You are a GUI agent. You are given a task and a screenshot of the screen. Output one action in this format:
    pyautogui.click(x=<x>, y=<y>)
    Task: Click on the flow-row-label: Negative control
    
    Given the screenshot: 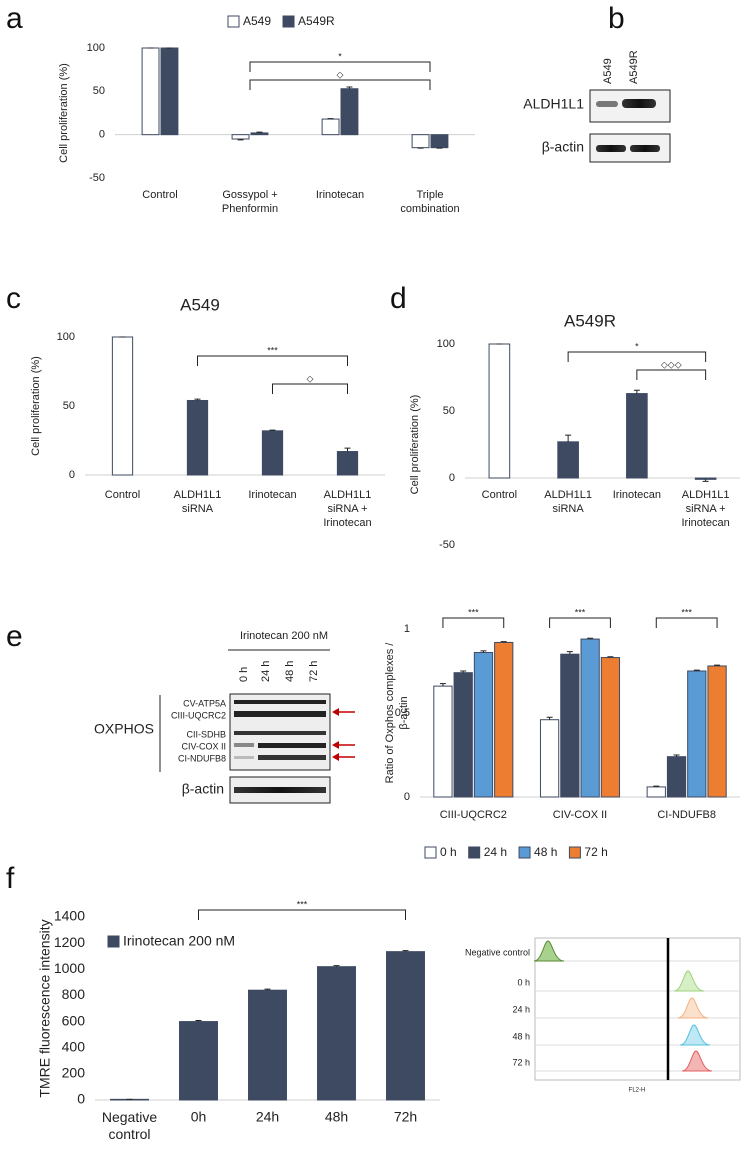 What is the action you would take?
    pyautogui.click(x=497, y=952)
    